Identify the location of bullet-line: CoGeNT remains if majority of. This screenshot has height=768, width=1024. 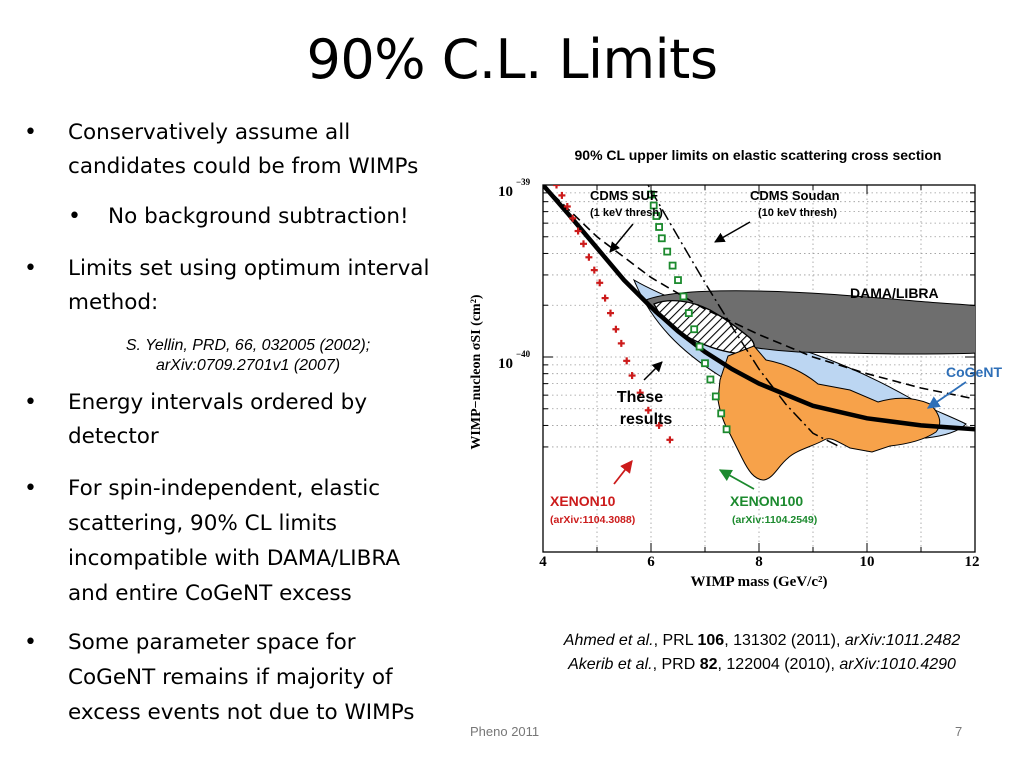
(230, 677).